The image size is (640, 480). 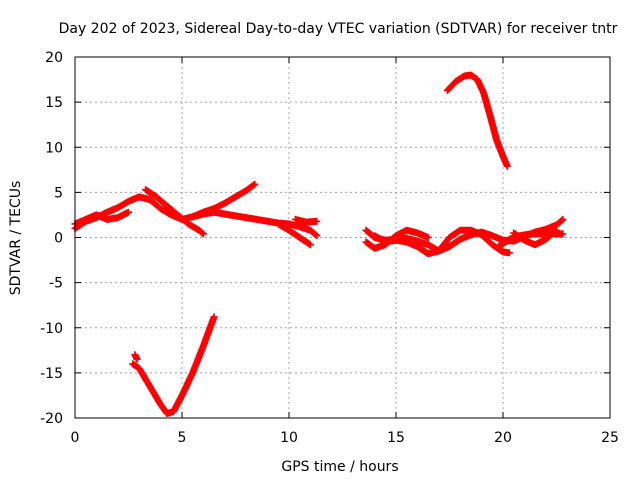 I want to click on y-tick-labels: -20 -15 -10 -5 0 5 10 15 20, so click(x=51, y=238).